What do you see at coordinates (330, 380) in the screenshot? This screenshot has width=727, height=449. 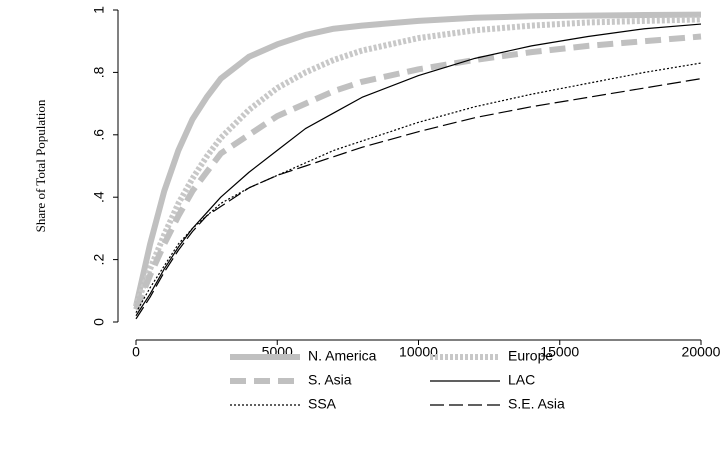 I see `legend-label: S. Asia` at bounding box center [330, 380].